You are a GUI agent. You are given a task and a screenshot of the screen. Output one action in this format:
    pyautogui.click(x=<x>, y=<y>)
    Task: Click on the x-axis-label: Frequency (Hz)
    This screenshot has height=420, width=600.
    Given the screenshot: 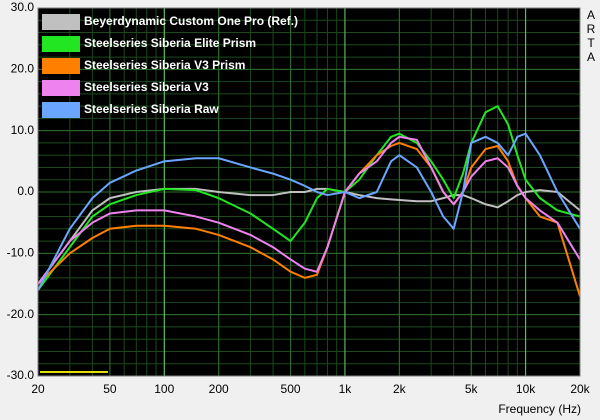 What is the action you would take?
    pyautogui.click(x=539, y=409)
    